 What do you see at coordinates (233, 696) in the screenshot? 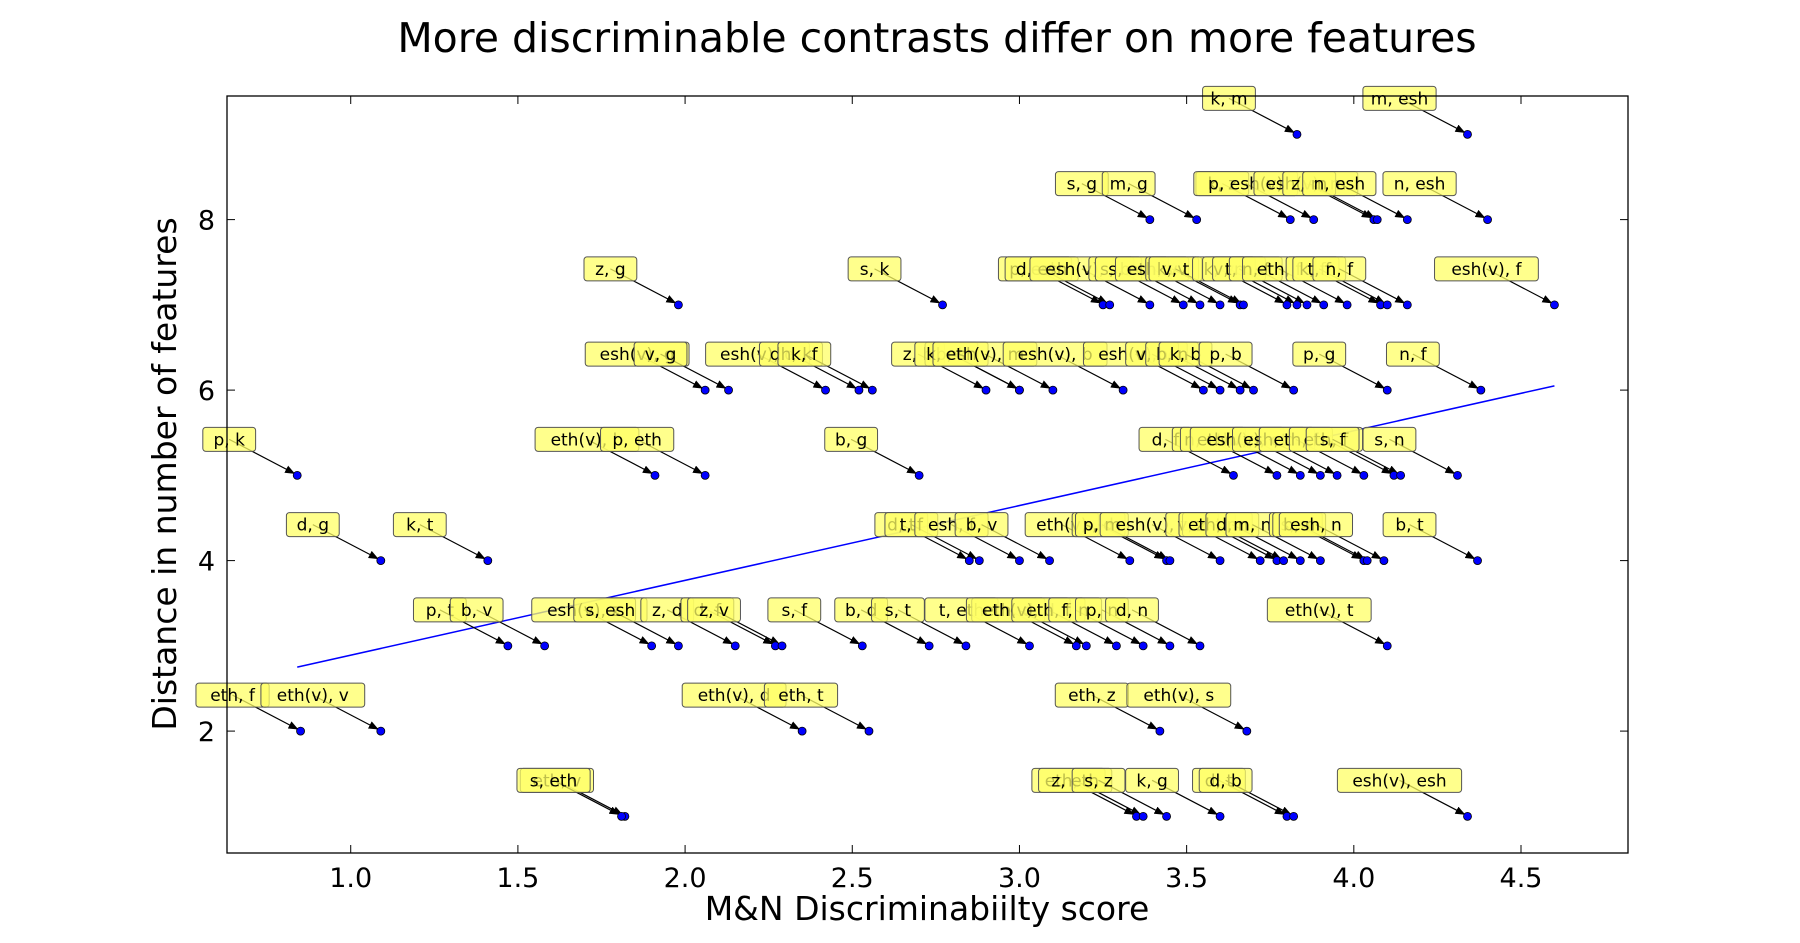
I see `annotation-label: eth, f` at bounding box center [233, 696].